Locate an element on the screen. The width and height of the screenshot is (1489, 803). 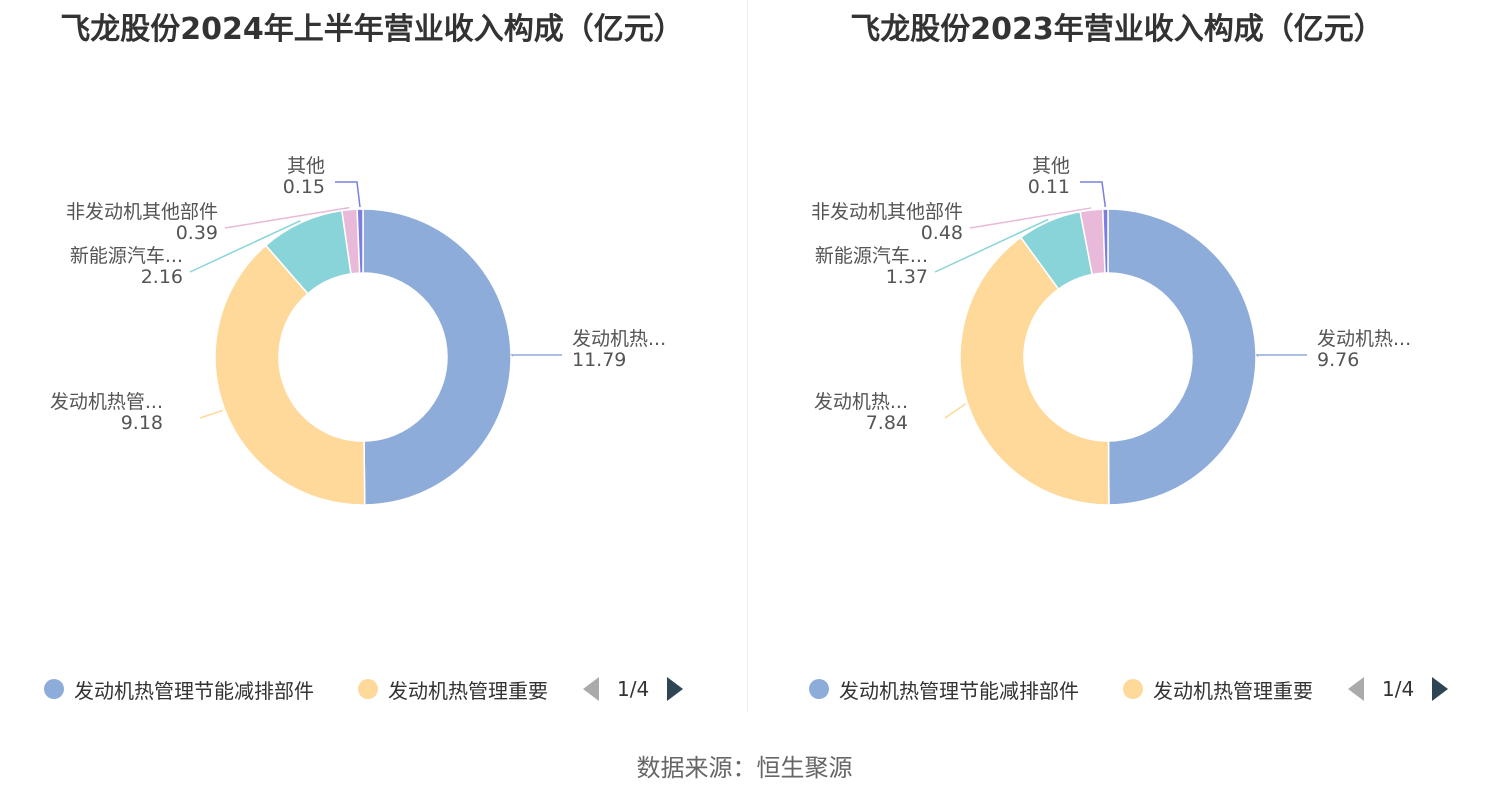
slice-value-other: 0.11 is located at coordinates (1049, 187).